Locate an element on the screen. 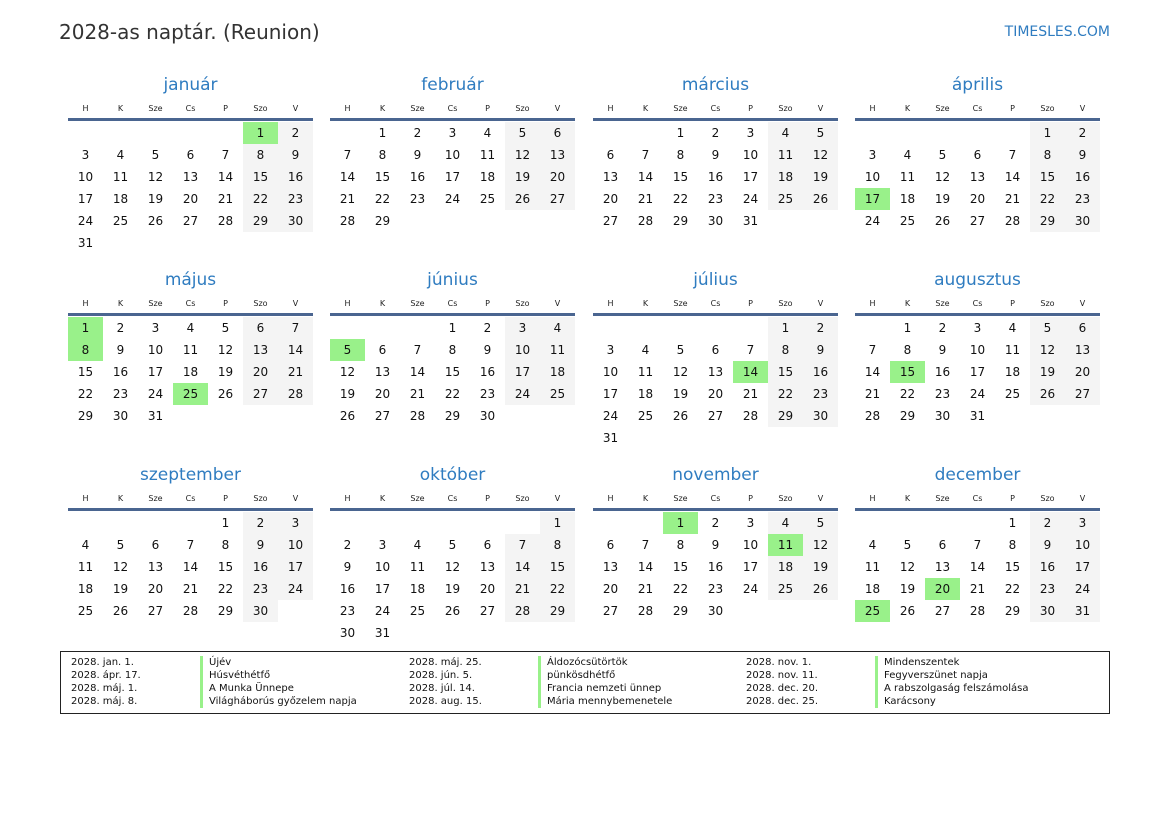  day: 7 is located at coordinates (977, 545).